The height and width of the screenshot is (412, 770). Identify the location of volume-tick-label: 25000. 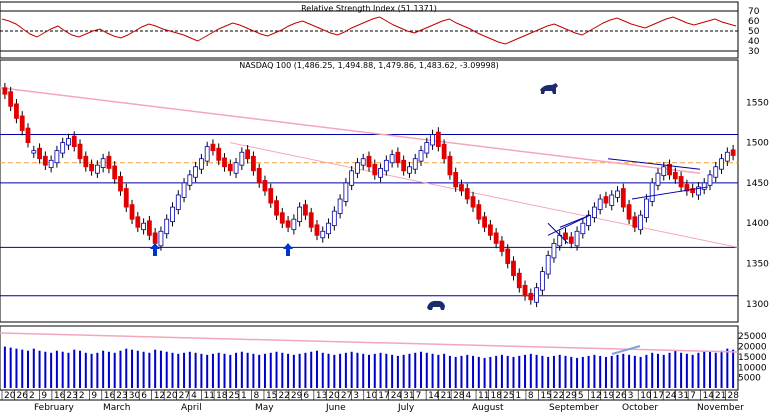
(752, 337).